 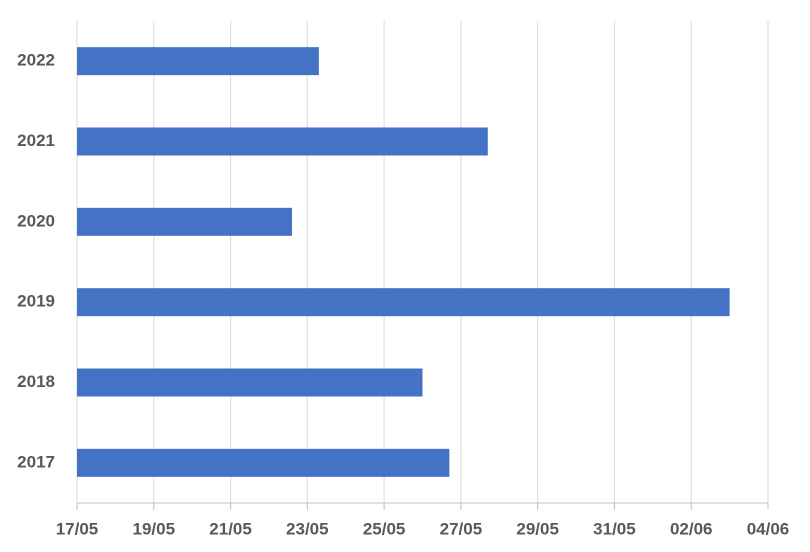 I want to click on y-tick-label: 2021, so click(x=36, y=140).